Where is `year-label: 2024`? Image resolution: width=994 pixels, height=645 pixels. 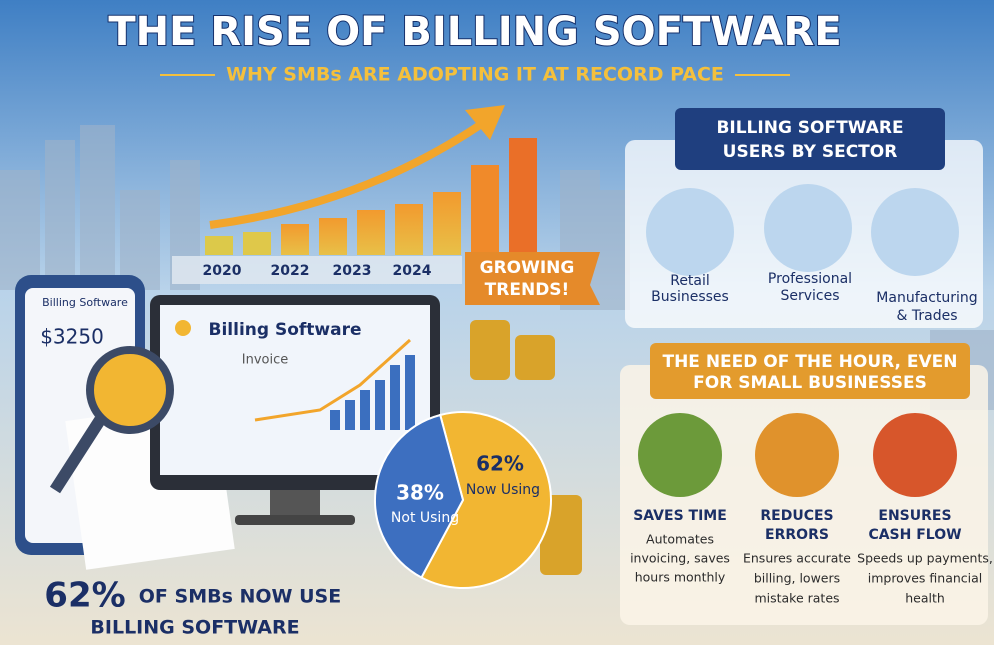
year-label: 2024 is located at coordinates (412, 271).